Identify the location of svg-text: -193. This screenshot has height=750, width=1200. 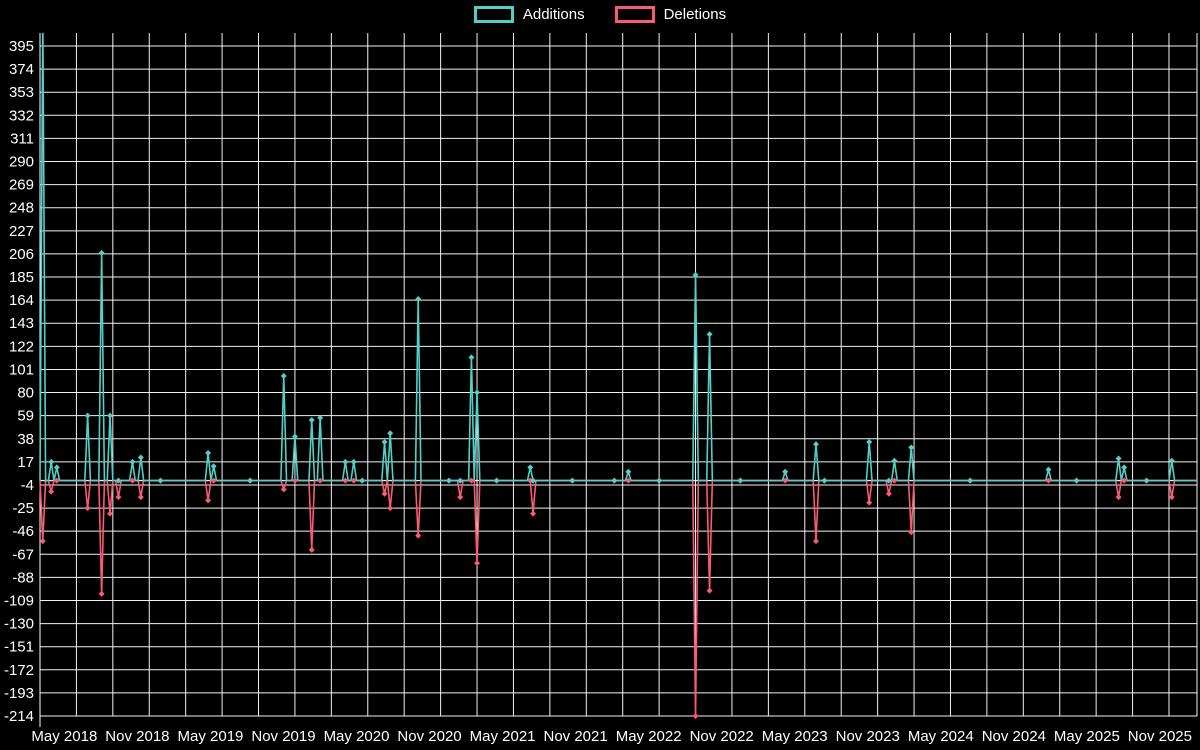
(19, 693).